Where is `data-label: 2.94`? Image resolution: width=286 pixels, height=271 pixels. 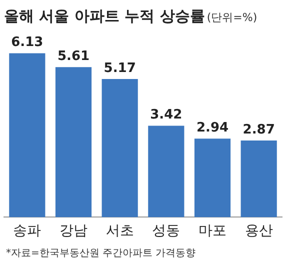
data-label: 2.94 is located at coordinates (212, 128).